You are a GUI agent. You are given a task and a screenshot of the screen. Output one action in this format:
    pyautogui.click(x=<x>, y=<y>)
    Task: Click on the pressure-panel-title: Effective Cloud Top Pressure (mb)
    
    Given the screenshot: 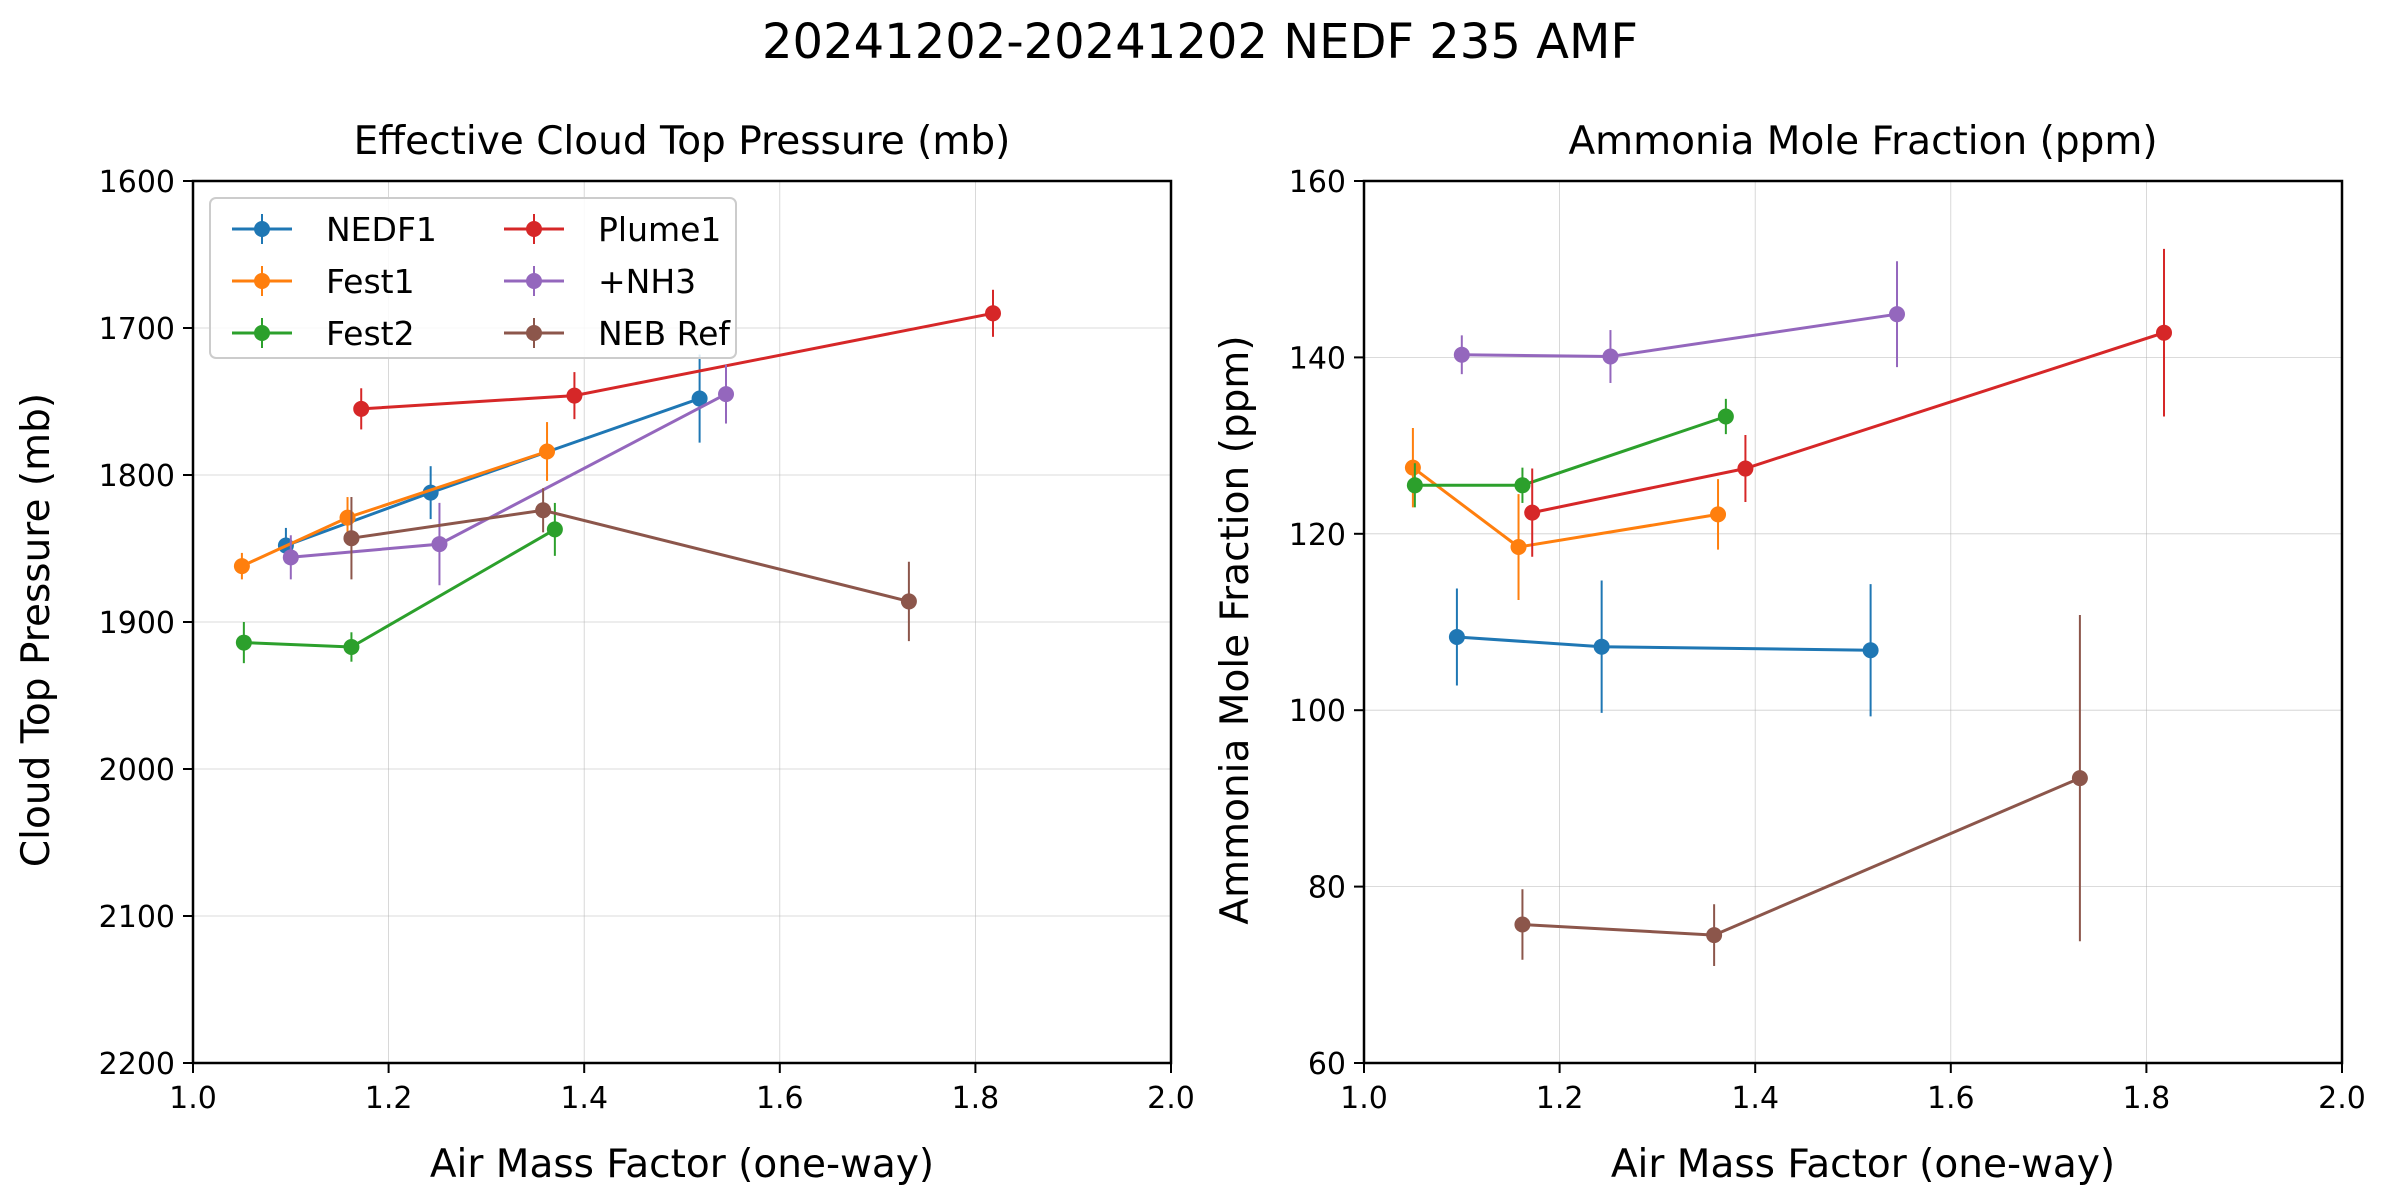 What is the action you would take?
    pyautogui.click(x=682, y=141)
    